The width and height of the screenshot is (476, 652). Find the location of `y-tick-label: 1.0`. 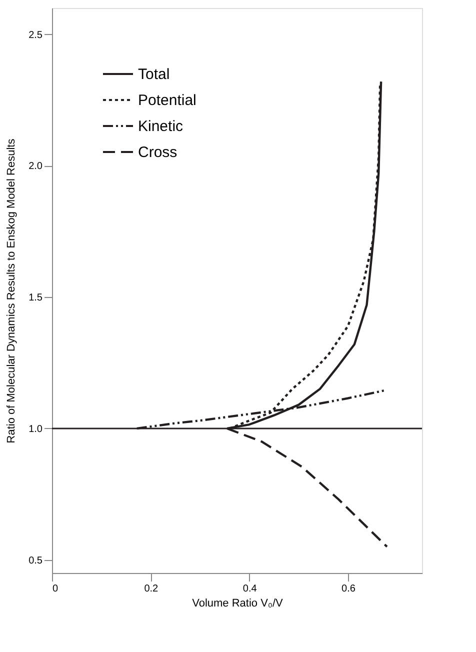

y-tick-label: 1.0 is located at coordinates (35, 429).